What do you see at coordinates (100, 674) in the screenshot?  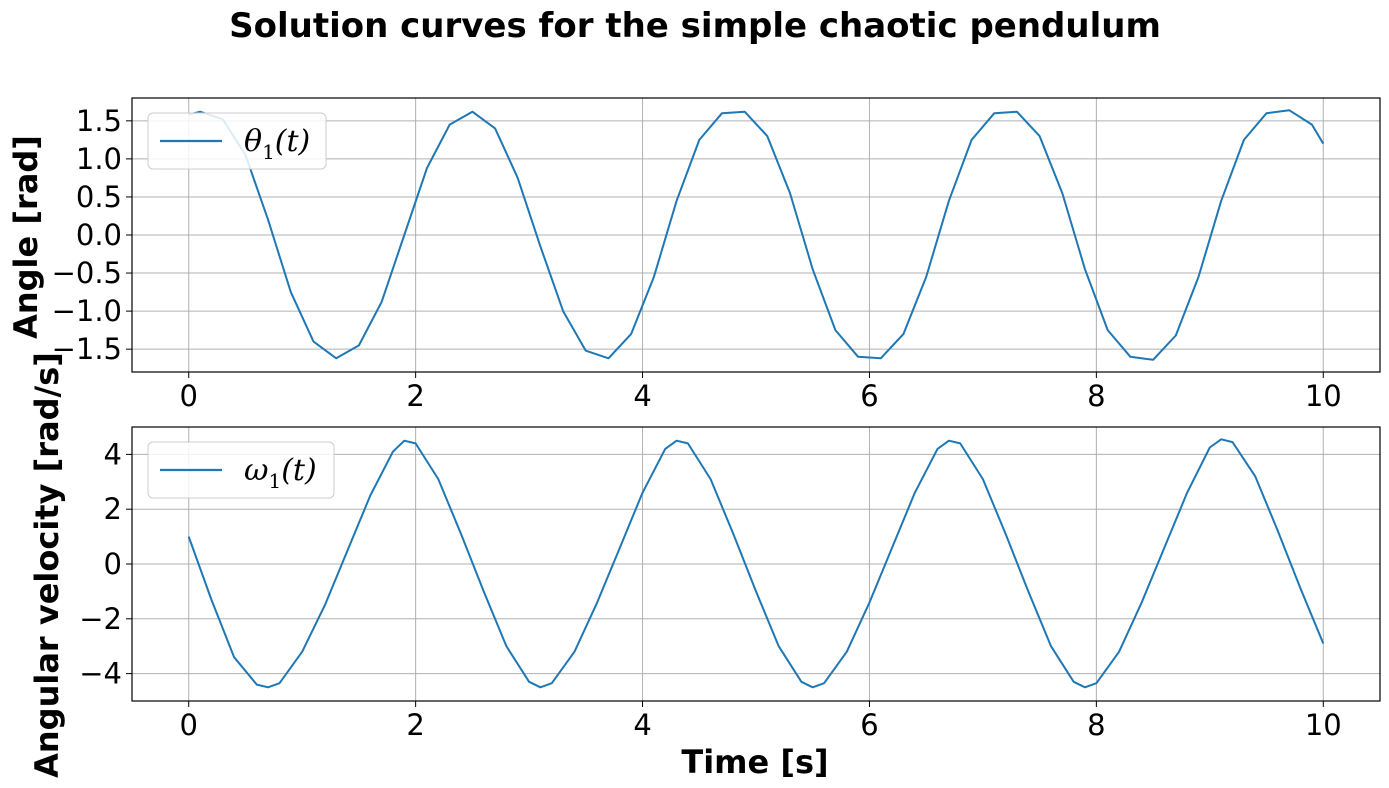 I see `y-tick-label: −4` at bounding box center [100, 674].